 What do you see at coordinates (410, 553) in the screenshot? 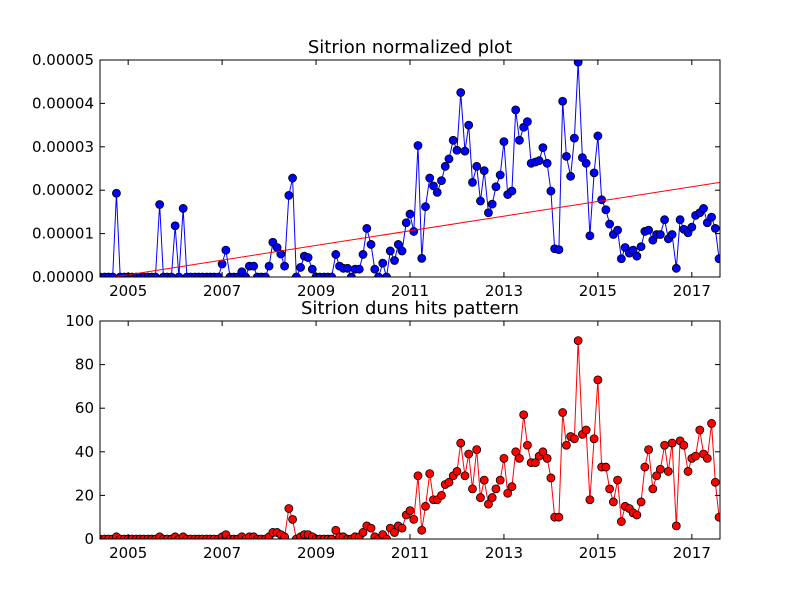
I see `x-tick-label: 2011` at bounding box center [410, 553].